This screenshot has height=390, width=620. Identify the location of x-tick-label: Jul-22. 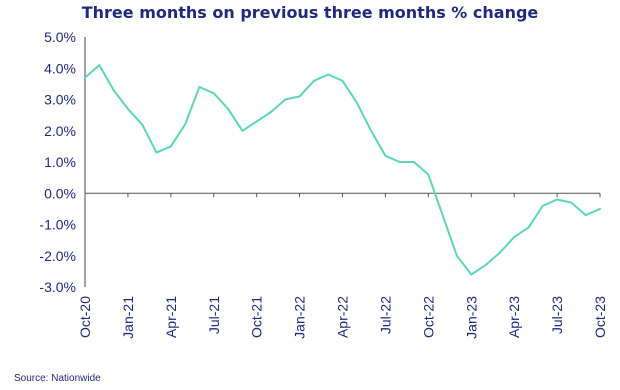
(385, 315).